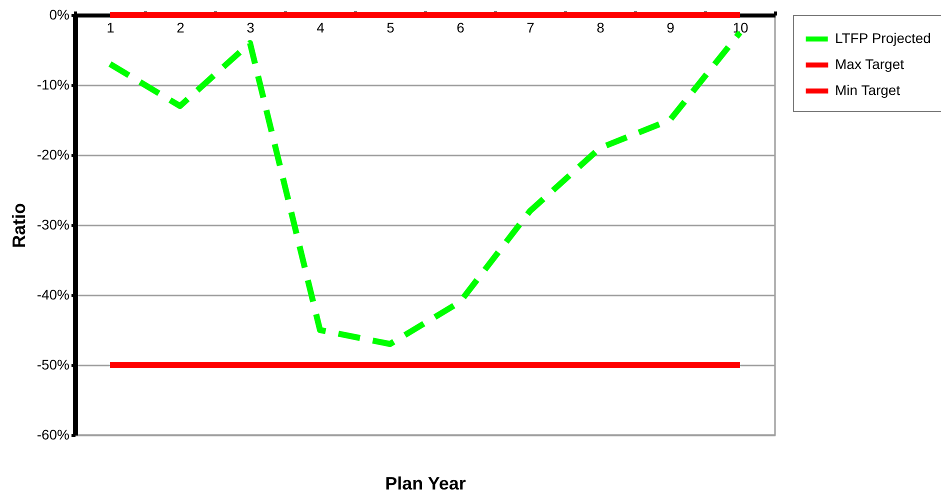  What do you see at coordinates (867, 90) in the screenshot?
I see `legend-label: Min Target` at bounding box center [867, 90].